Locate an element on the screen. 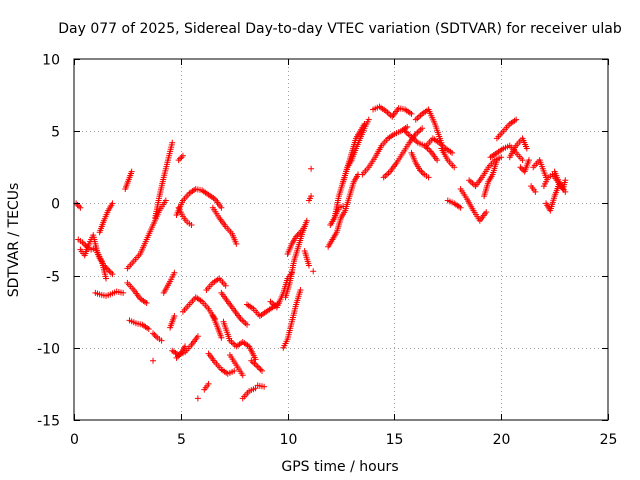 The image size is (640, 480). y-tick-label: -5 is located at coordinates (53, 278).